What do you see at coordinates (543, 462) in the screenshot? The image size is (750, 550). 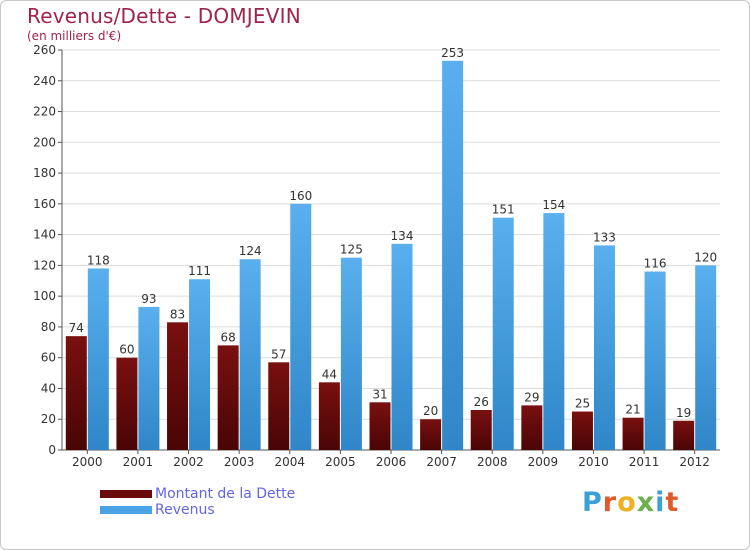 I see `x-tick-label: 2009` at bounding box center [543, 462].